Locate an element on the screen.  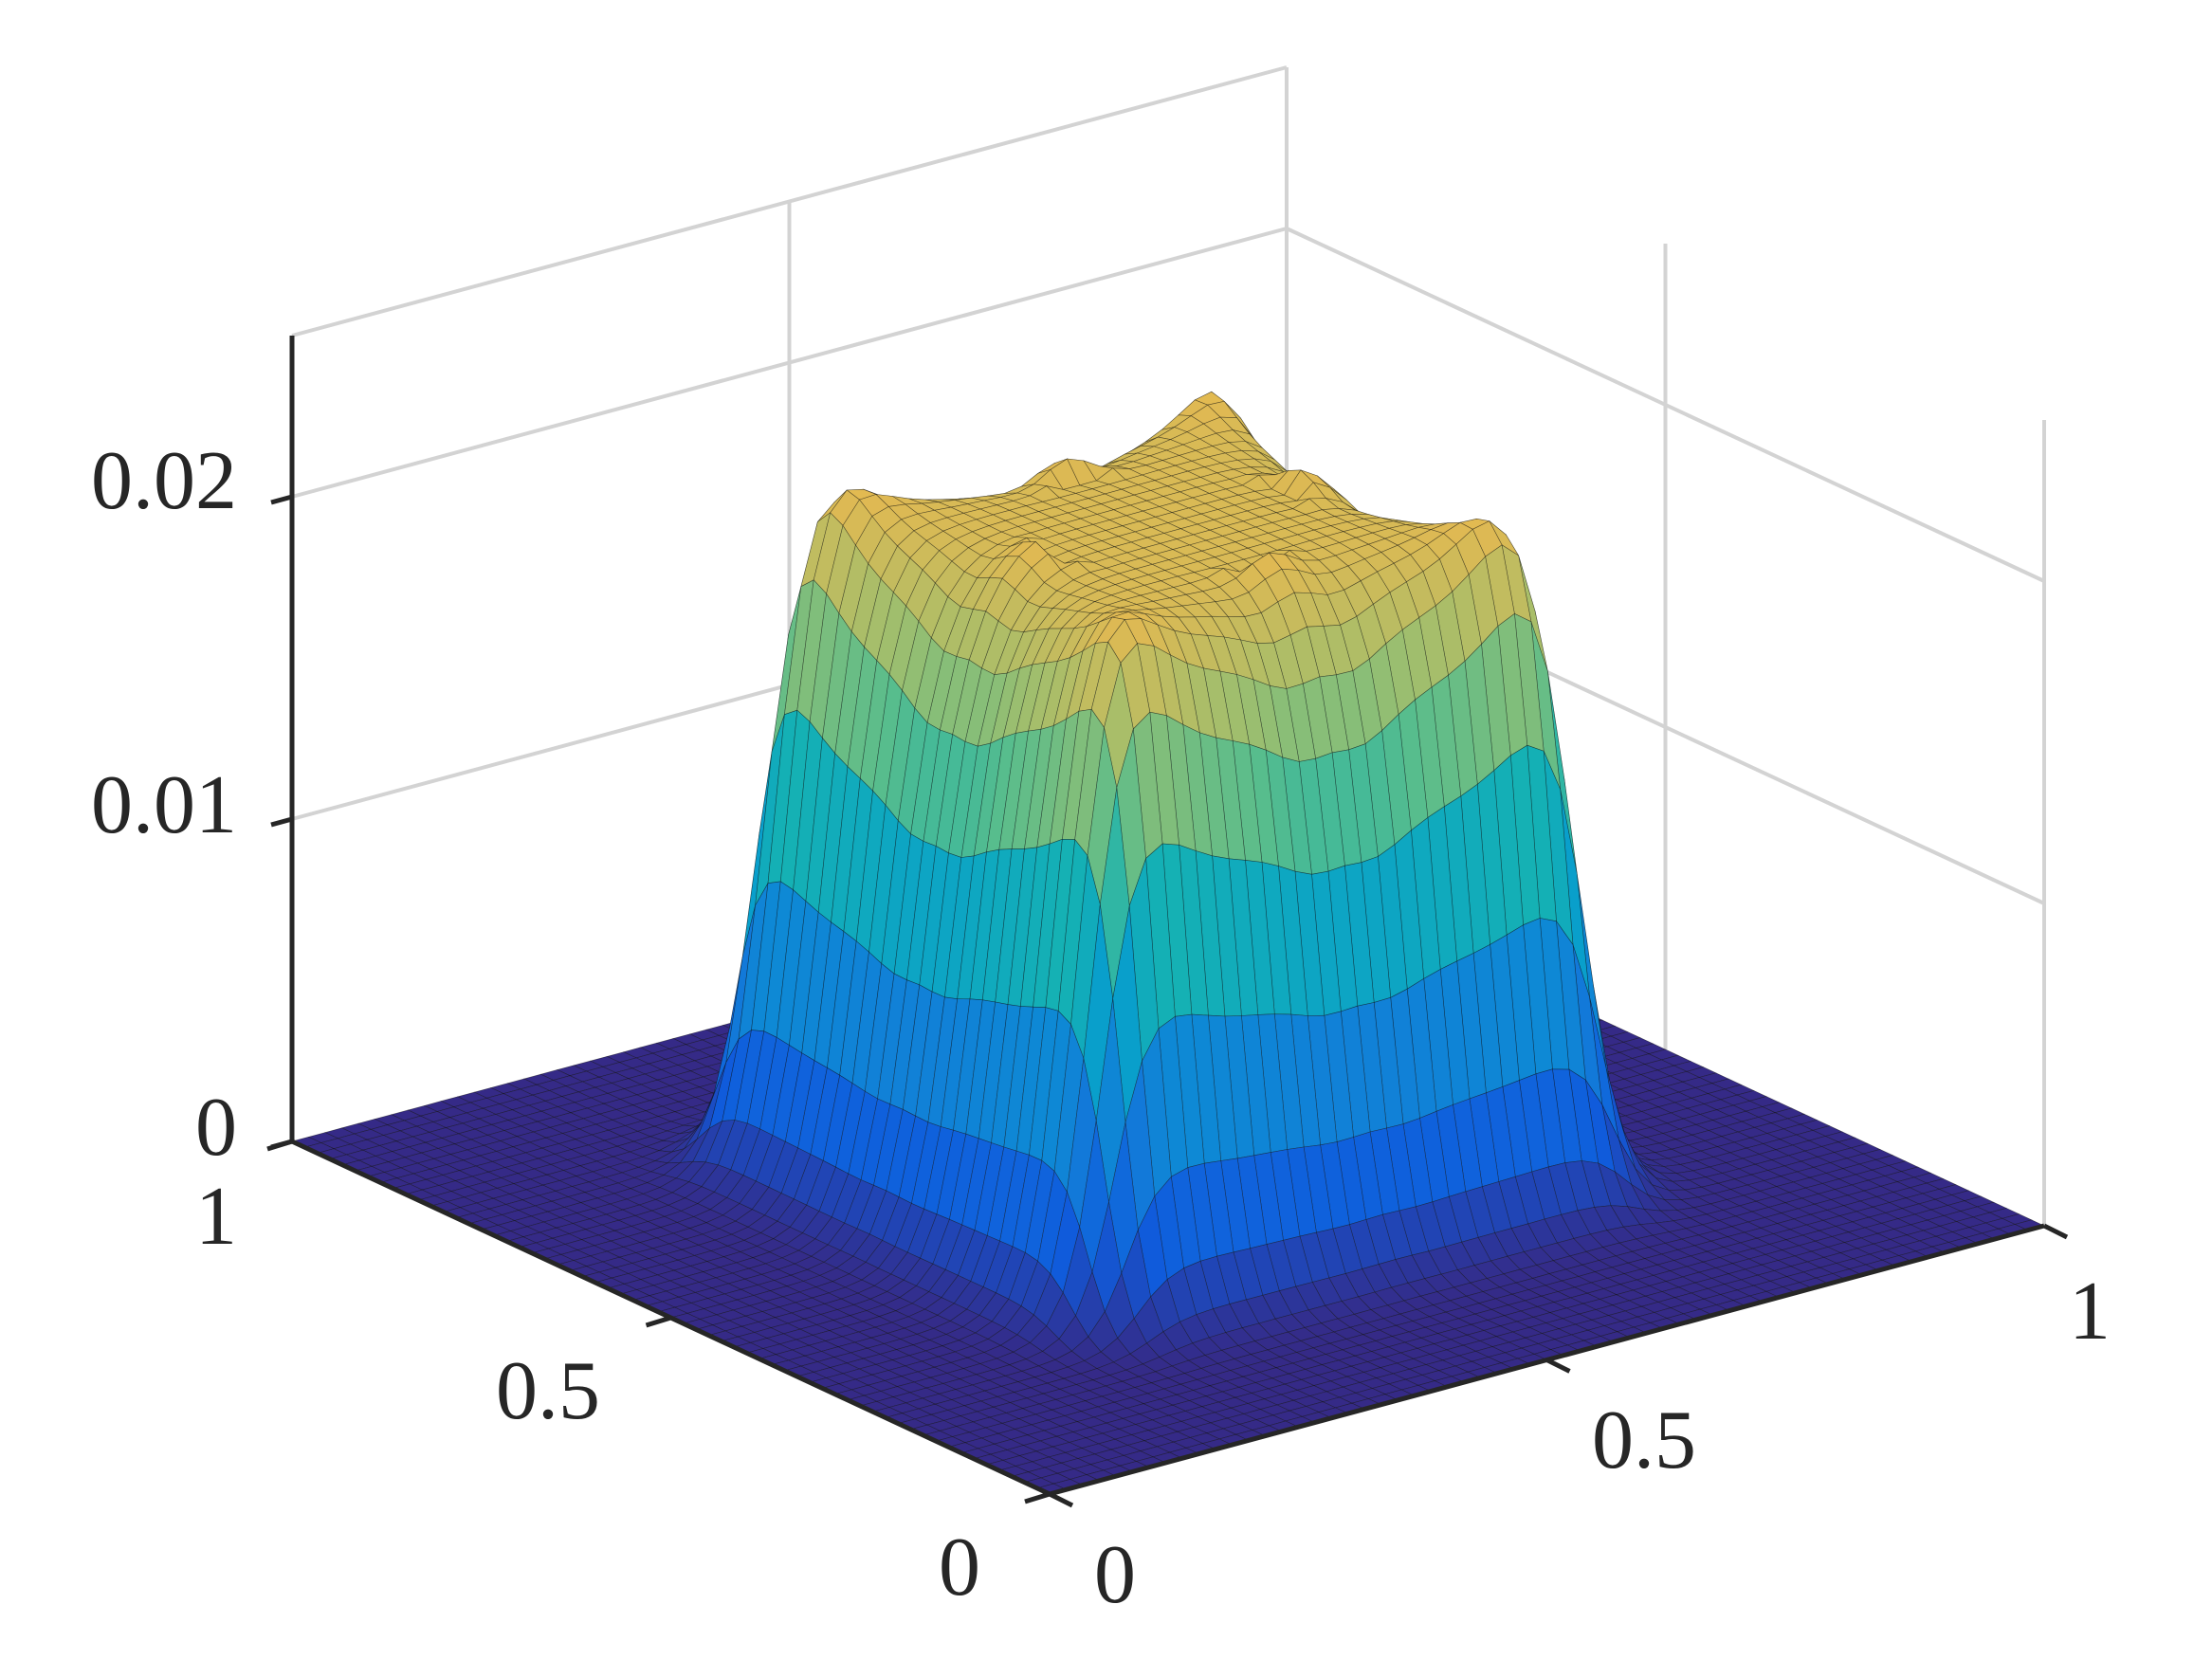
z-tick-label-0: 0 is located at coordinates (216, 1128).